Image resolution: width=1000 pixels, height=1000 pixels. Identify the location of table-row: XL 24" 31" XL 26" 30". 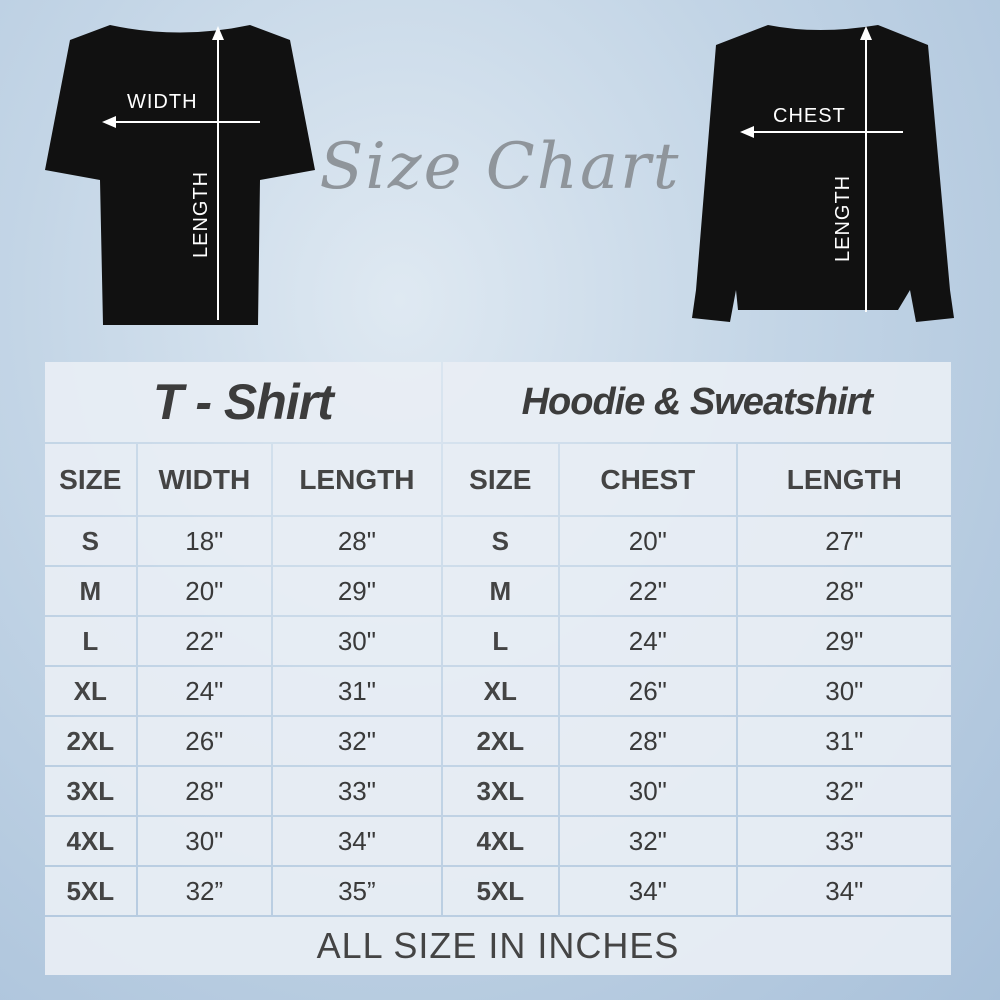
(498, 691).